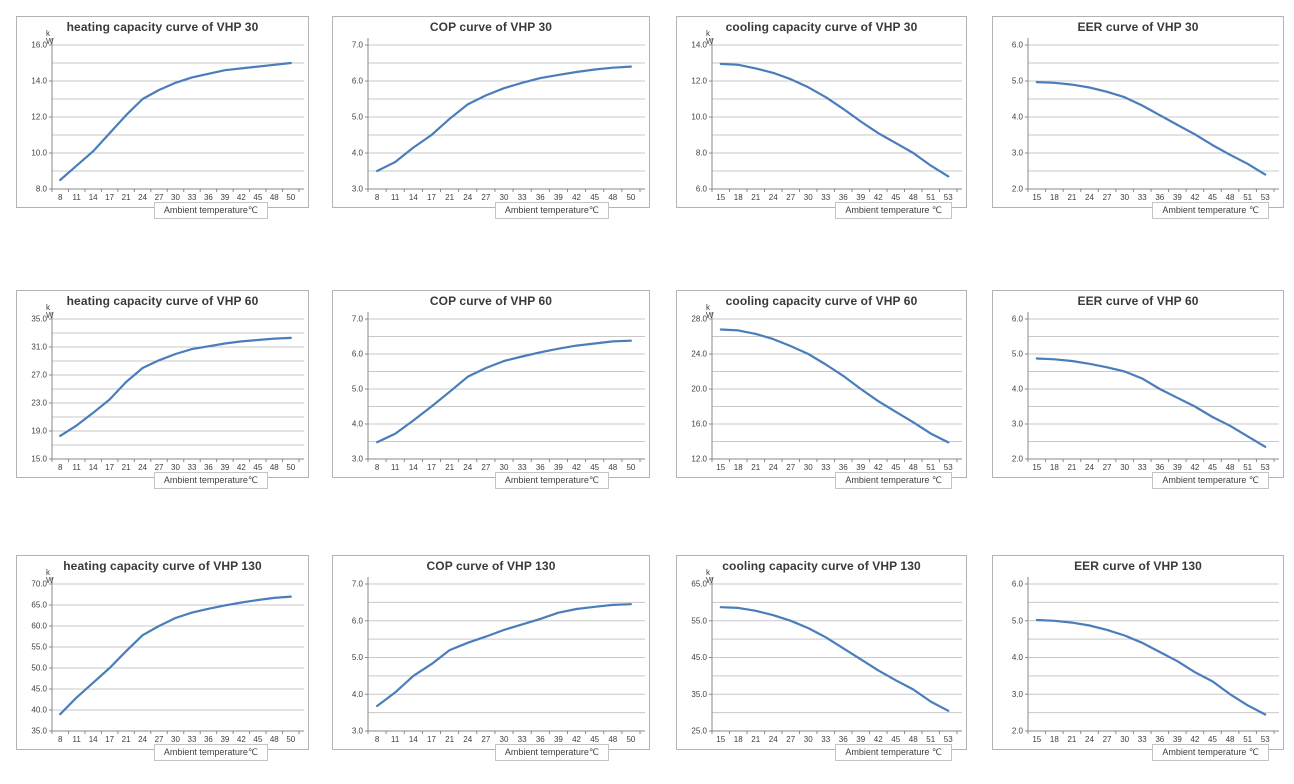 The image size is (1294, 784). Describe the element at coordinates (39, 647) in the screenshot. I see `svg-text: 55.0` at that location.